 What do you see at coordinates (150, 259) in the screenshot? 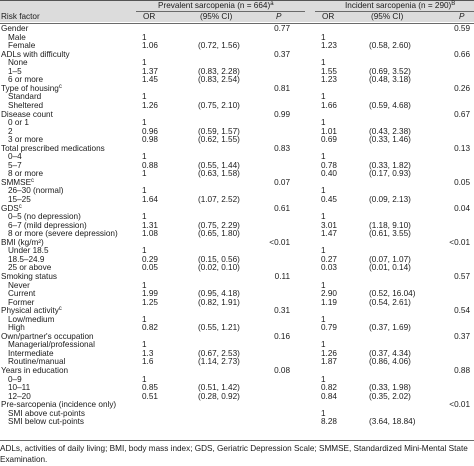
I see `or-prevalent-cell: 0.29` at bounding box center [150, 259].